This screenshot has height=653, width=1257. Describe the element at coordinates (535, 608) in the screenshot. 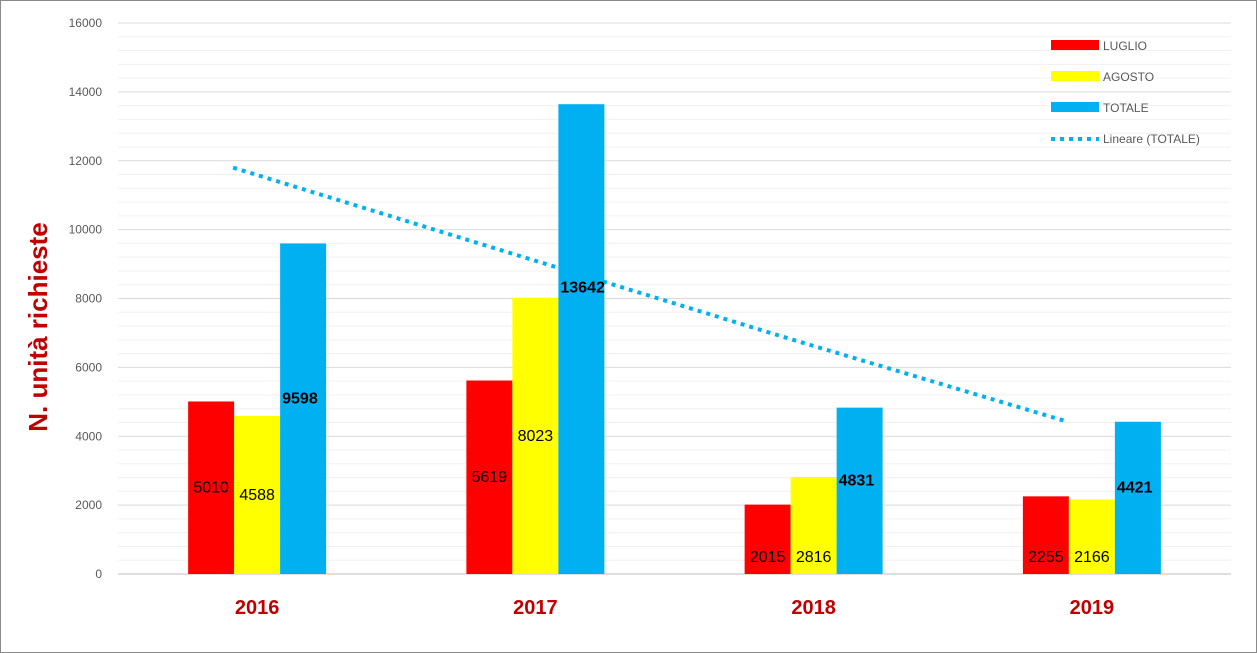

I see `category-label: 2017` at that location.